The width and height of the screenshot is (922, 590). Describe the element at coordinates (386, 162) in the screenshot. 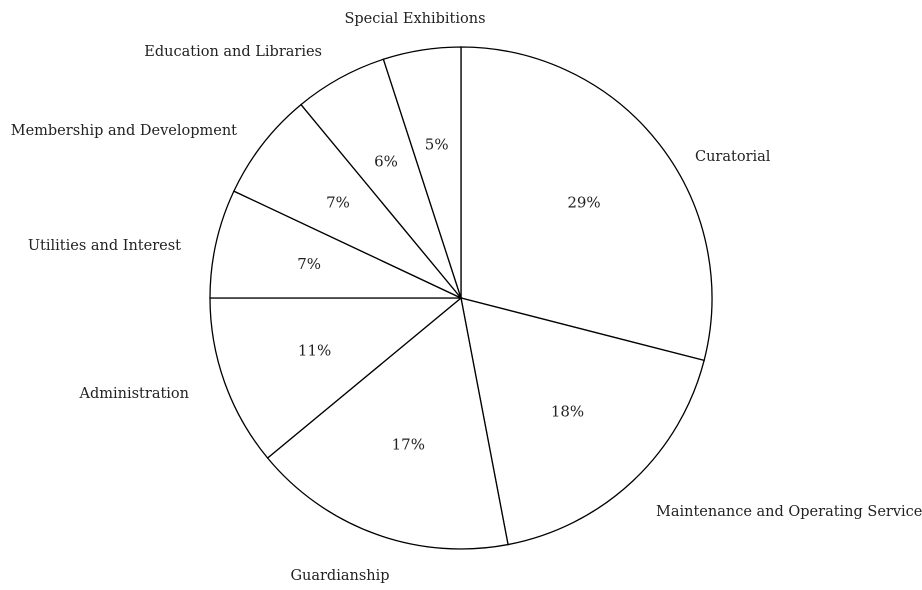

I see `slice-percent-education-and-libraries: 6%` at that location.